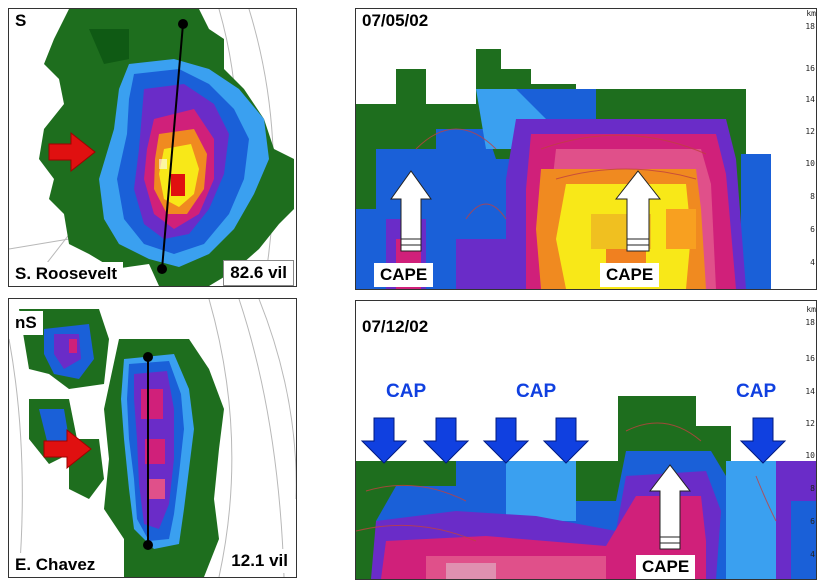 The width and height of the screenshot is (817, 580). I want to click on station-label: E. Chavez, so click(55, 565).